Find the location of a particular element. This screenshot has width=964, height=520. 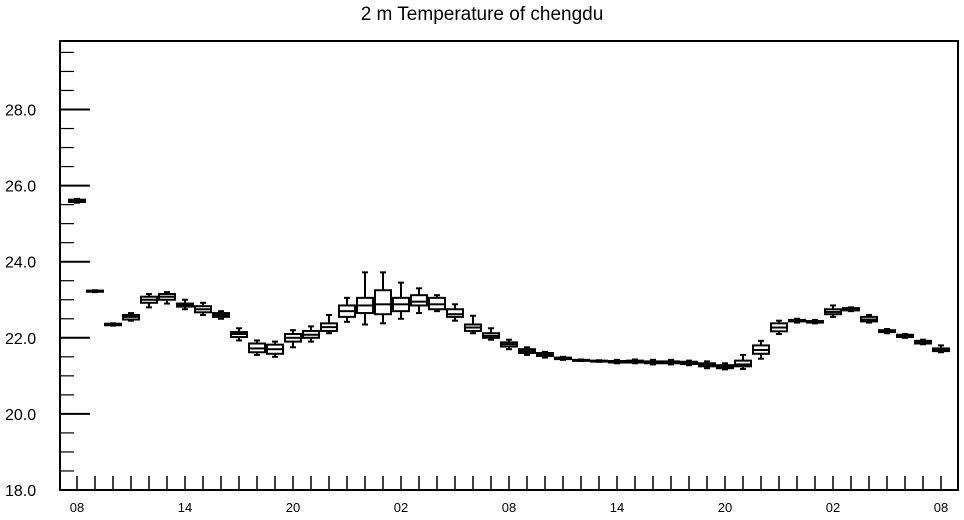

chart-title: 2 m Temperature of chengdu is located at coordinates (482, 14).